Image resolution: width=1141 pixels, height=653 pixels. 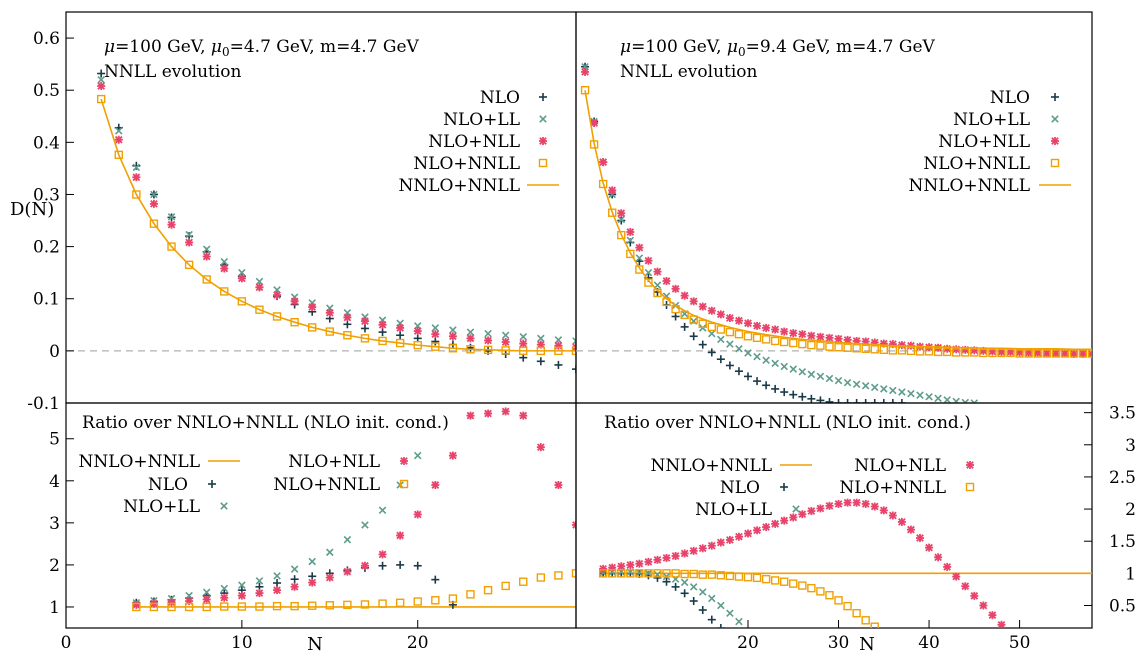 I want to click on panel-br-series-nlo-plus-nnll, so click(x=738, y=598).